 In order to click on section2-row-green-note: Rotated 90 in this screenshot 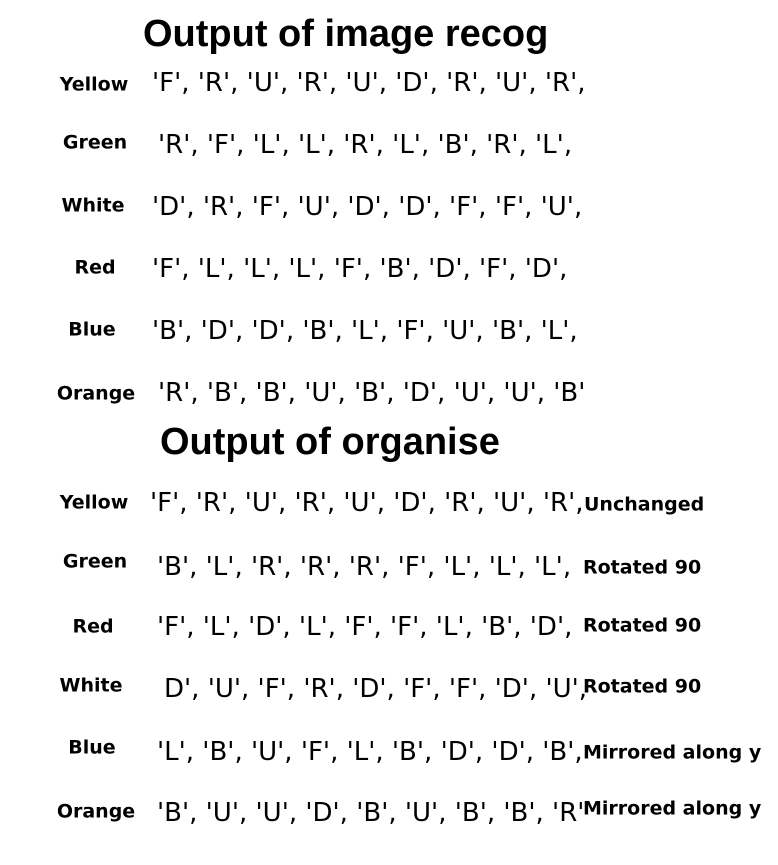, I will do `click(642, 567)`.